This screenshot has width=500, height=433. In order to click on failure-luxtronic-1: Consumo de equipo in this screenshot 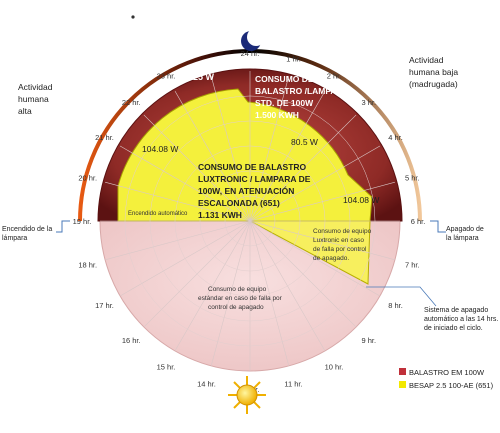, I will do `click(342, 231)`.